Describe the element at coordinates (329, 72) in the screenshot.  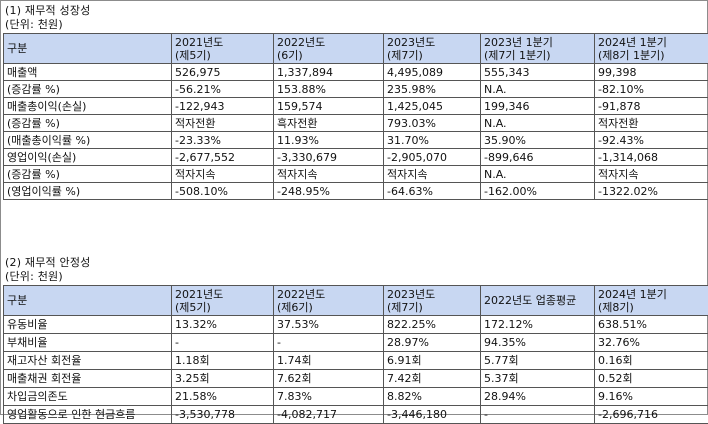
I see `cell-value: 1,337,894` at that location.